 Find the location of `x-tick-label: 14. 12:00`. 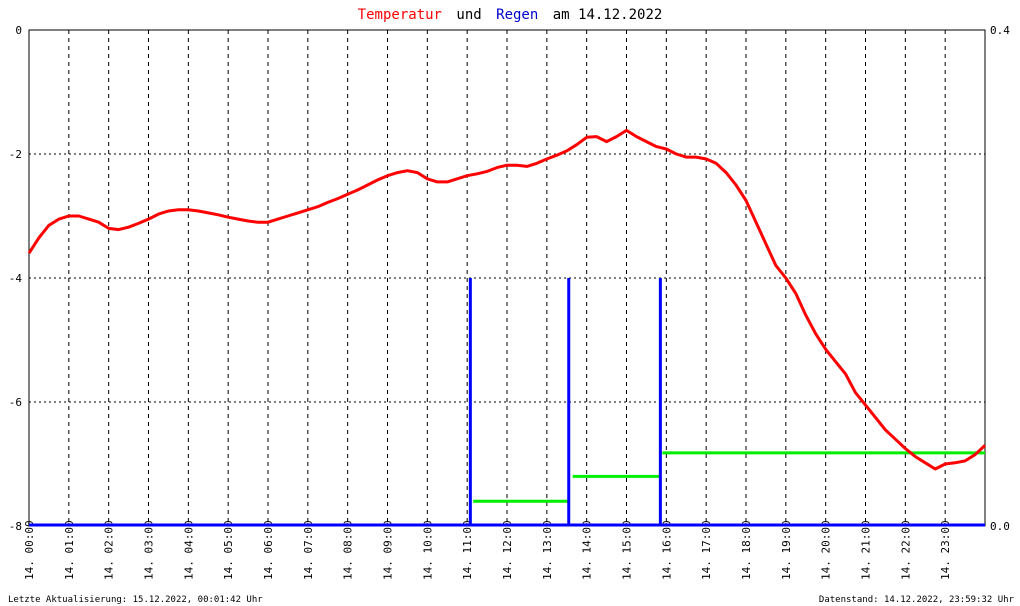

x-tick-label: 14. 12:00 is located at coordinates (507, 550).